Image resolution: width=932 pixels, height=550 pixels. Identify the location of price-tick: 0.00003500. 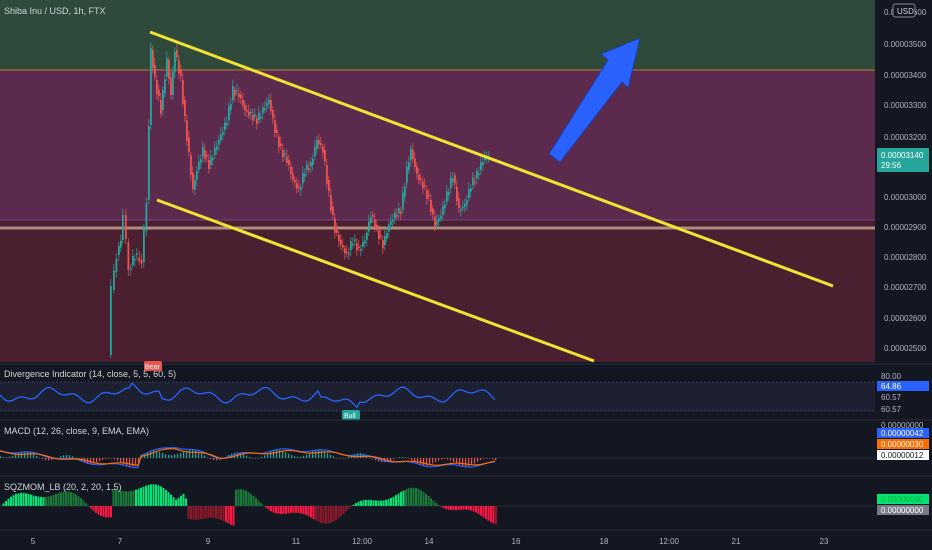
(905, 44).